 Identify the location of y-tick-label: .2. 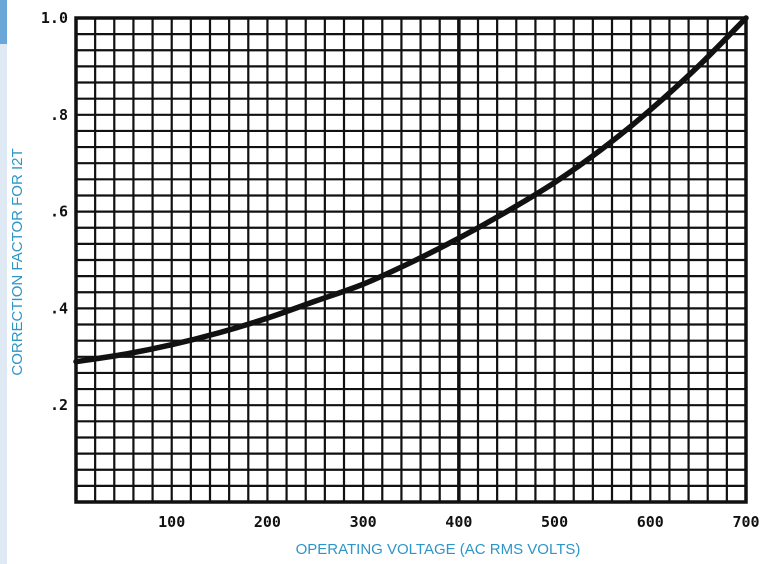
(59, 405).